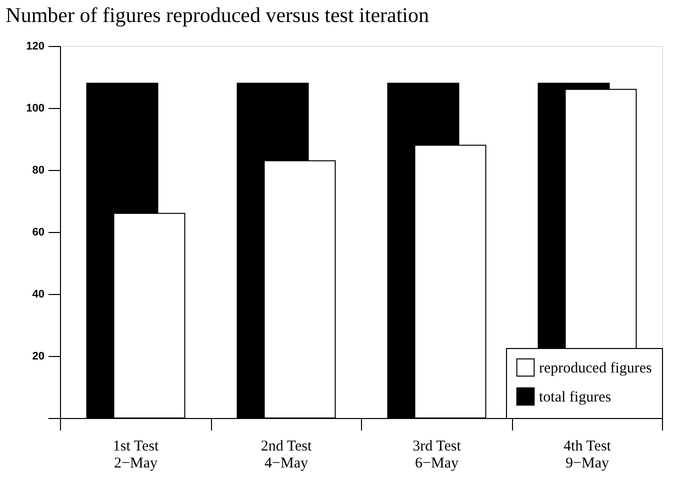  Describe the element at coordinates (575, 398) in the screenshot. I see `legend-label: total figures` at that location.